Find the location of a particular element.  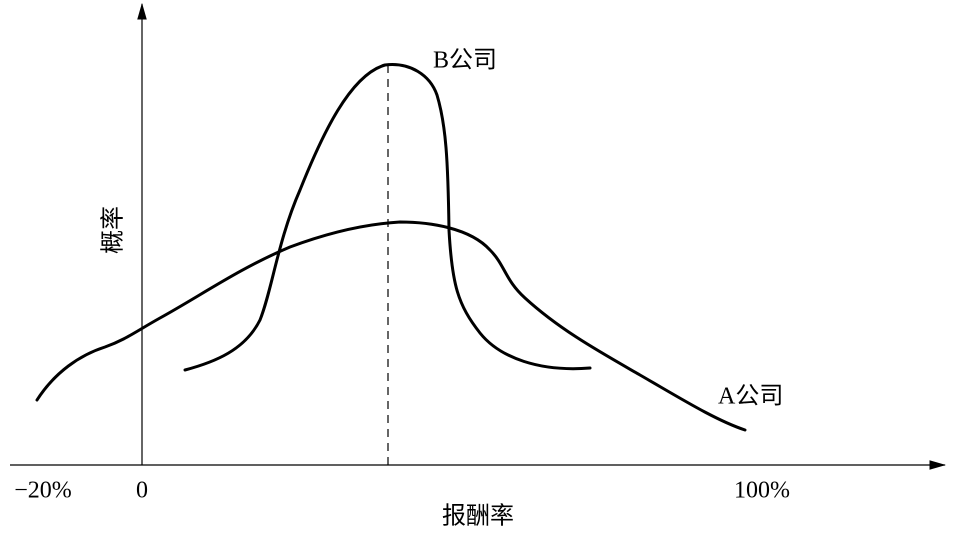

x-tick-label: −20% is located at coordinates (43, 491).